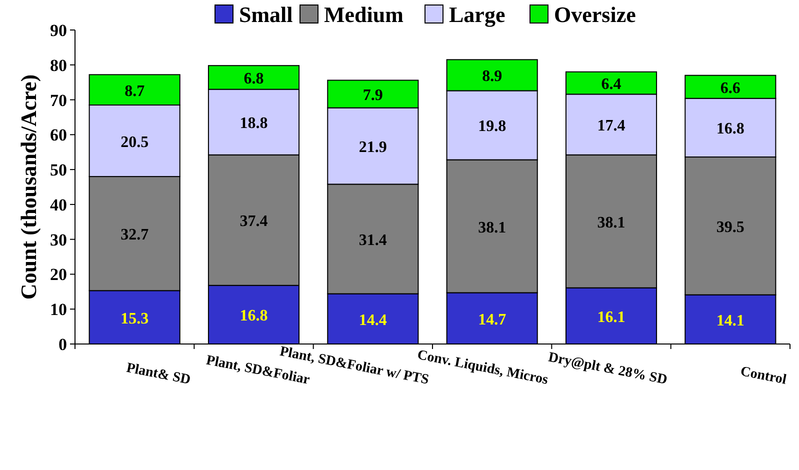 The image size is (799, 470). What do you see at coordinates (58, 204) in the screenshot?
I see `y-tick-label: 40` at bounding box center [58, 204].